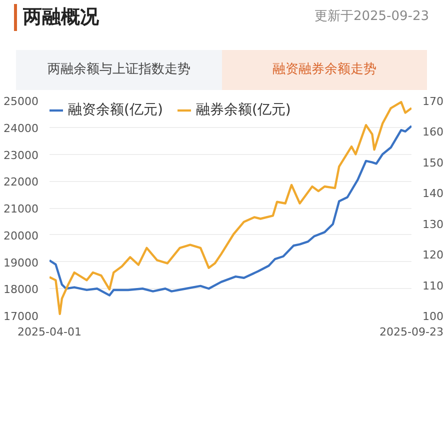 The image size is (447, 421). Describe the element at coordinates (21, 209) in the screenshot. I see `y-tick-label: 21000` at that location.